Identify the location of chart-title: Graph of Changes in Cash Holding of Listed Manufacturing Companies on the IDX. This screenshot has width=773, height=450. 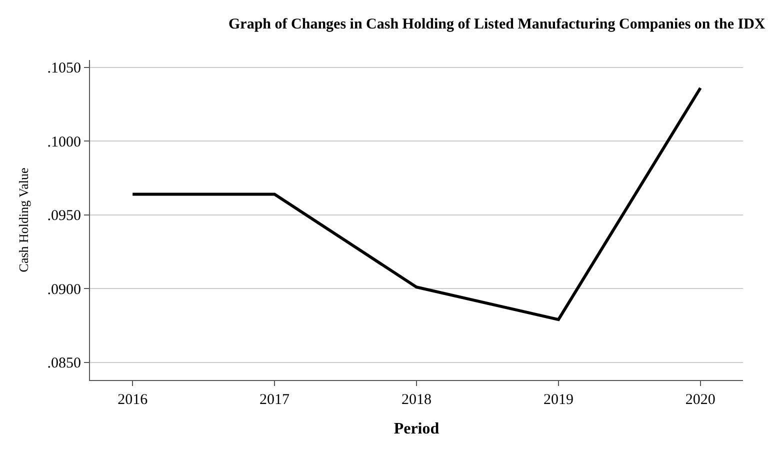
(497, 24).